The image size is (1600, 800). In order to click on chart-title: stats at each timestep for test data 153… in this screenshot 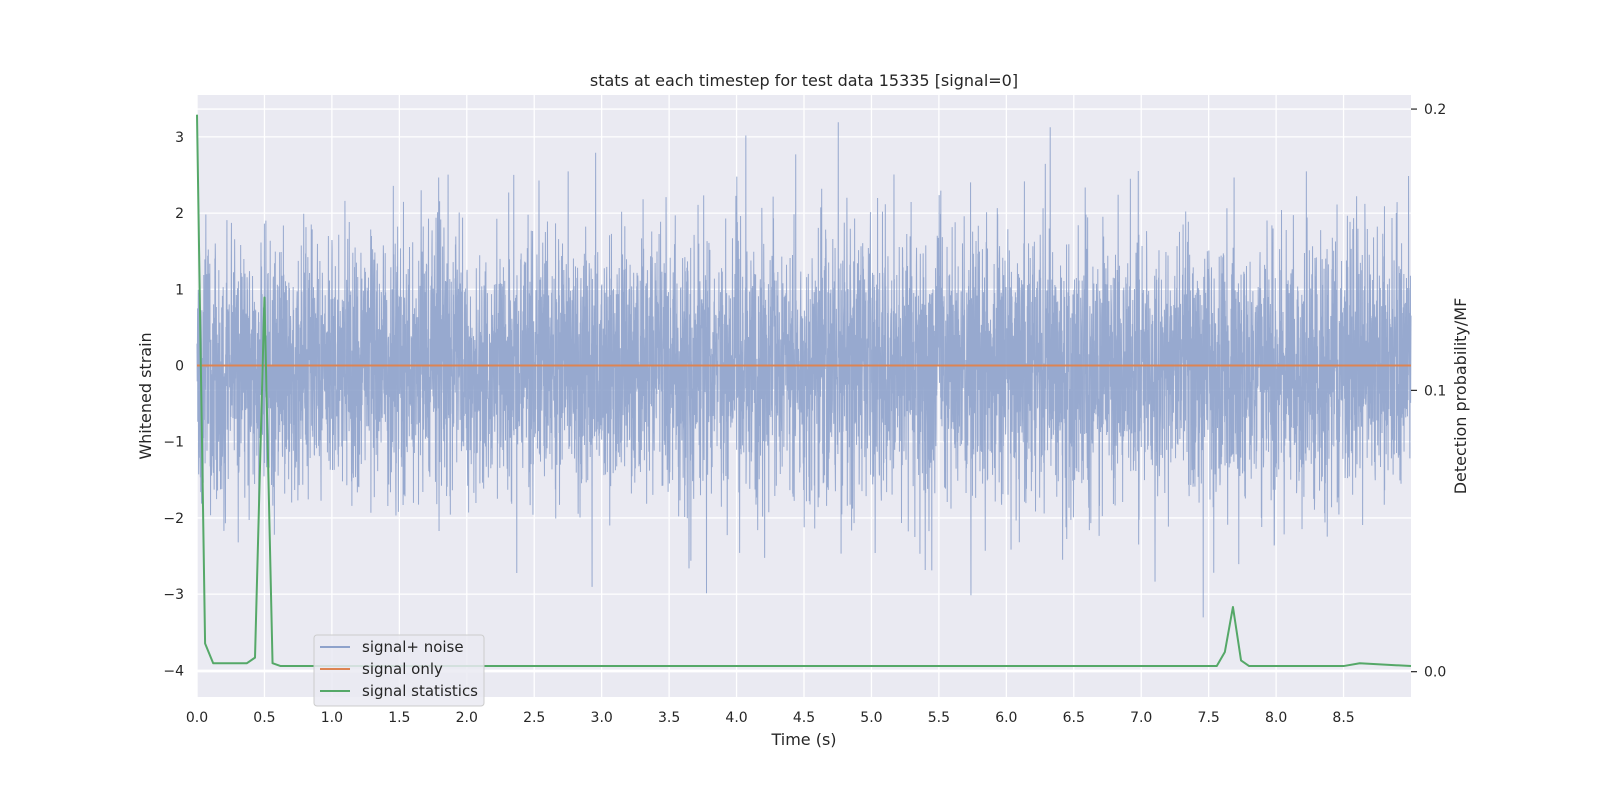, I will do `click(804, 80)`.